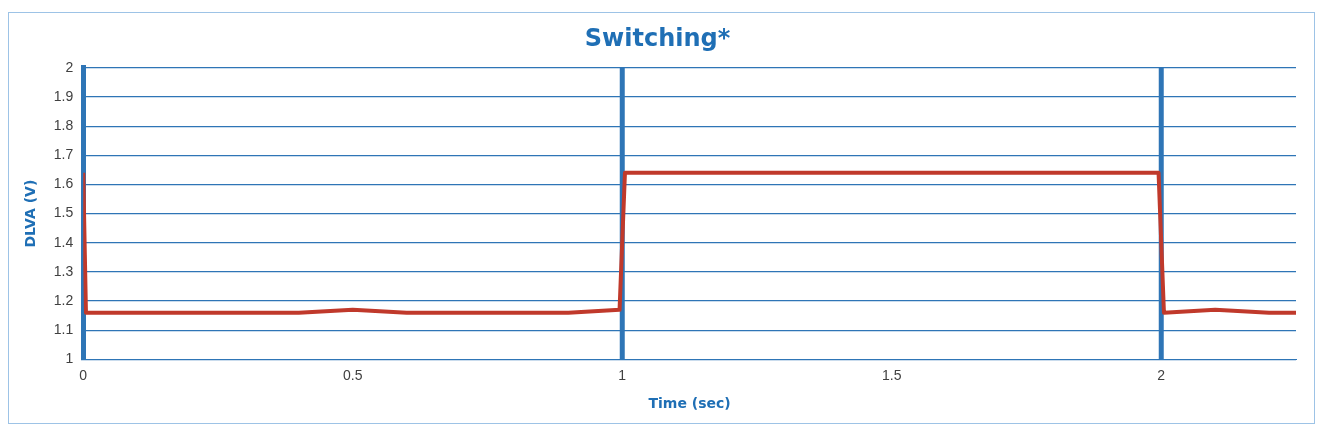 The width and height of the screenshot is (1323, 428). Describe the element at coordinates (69, 66) in the screenshot. I see `y-tick-label: 2` at that location.